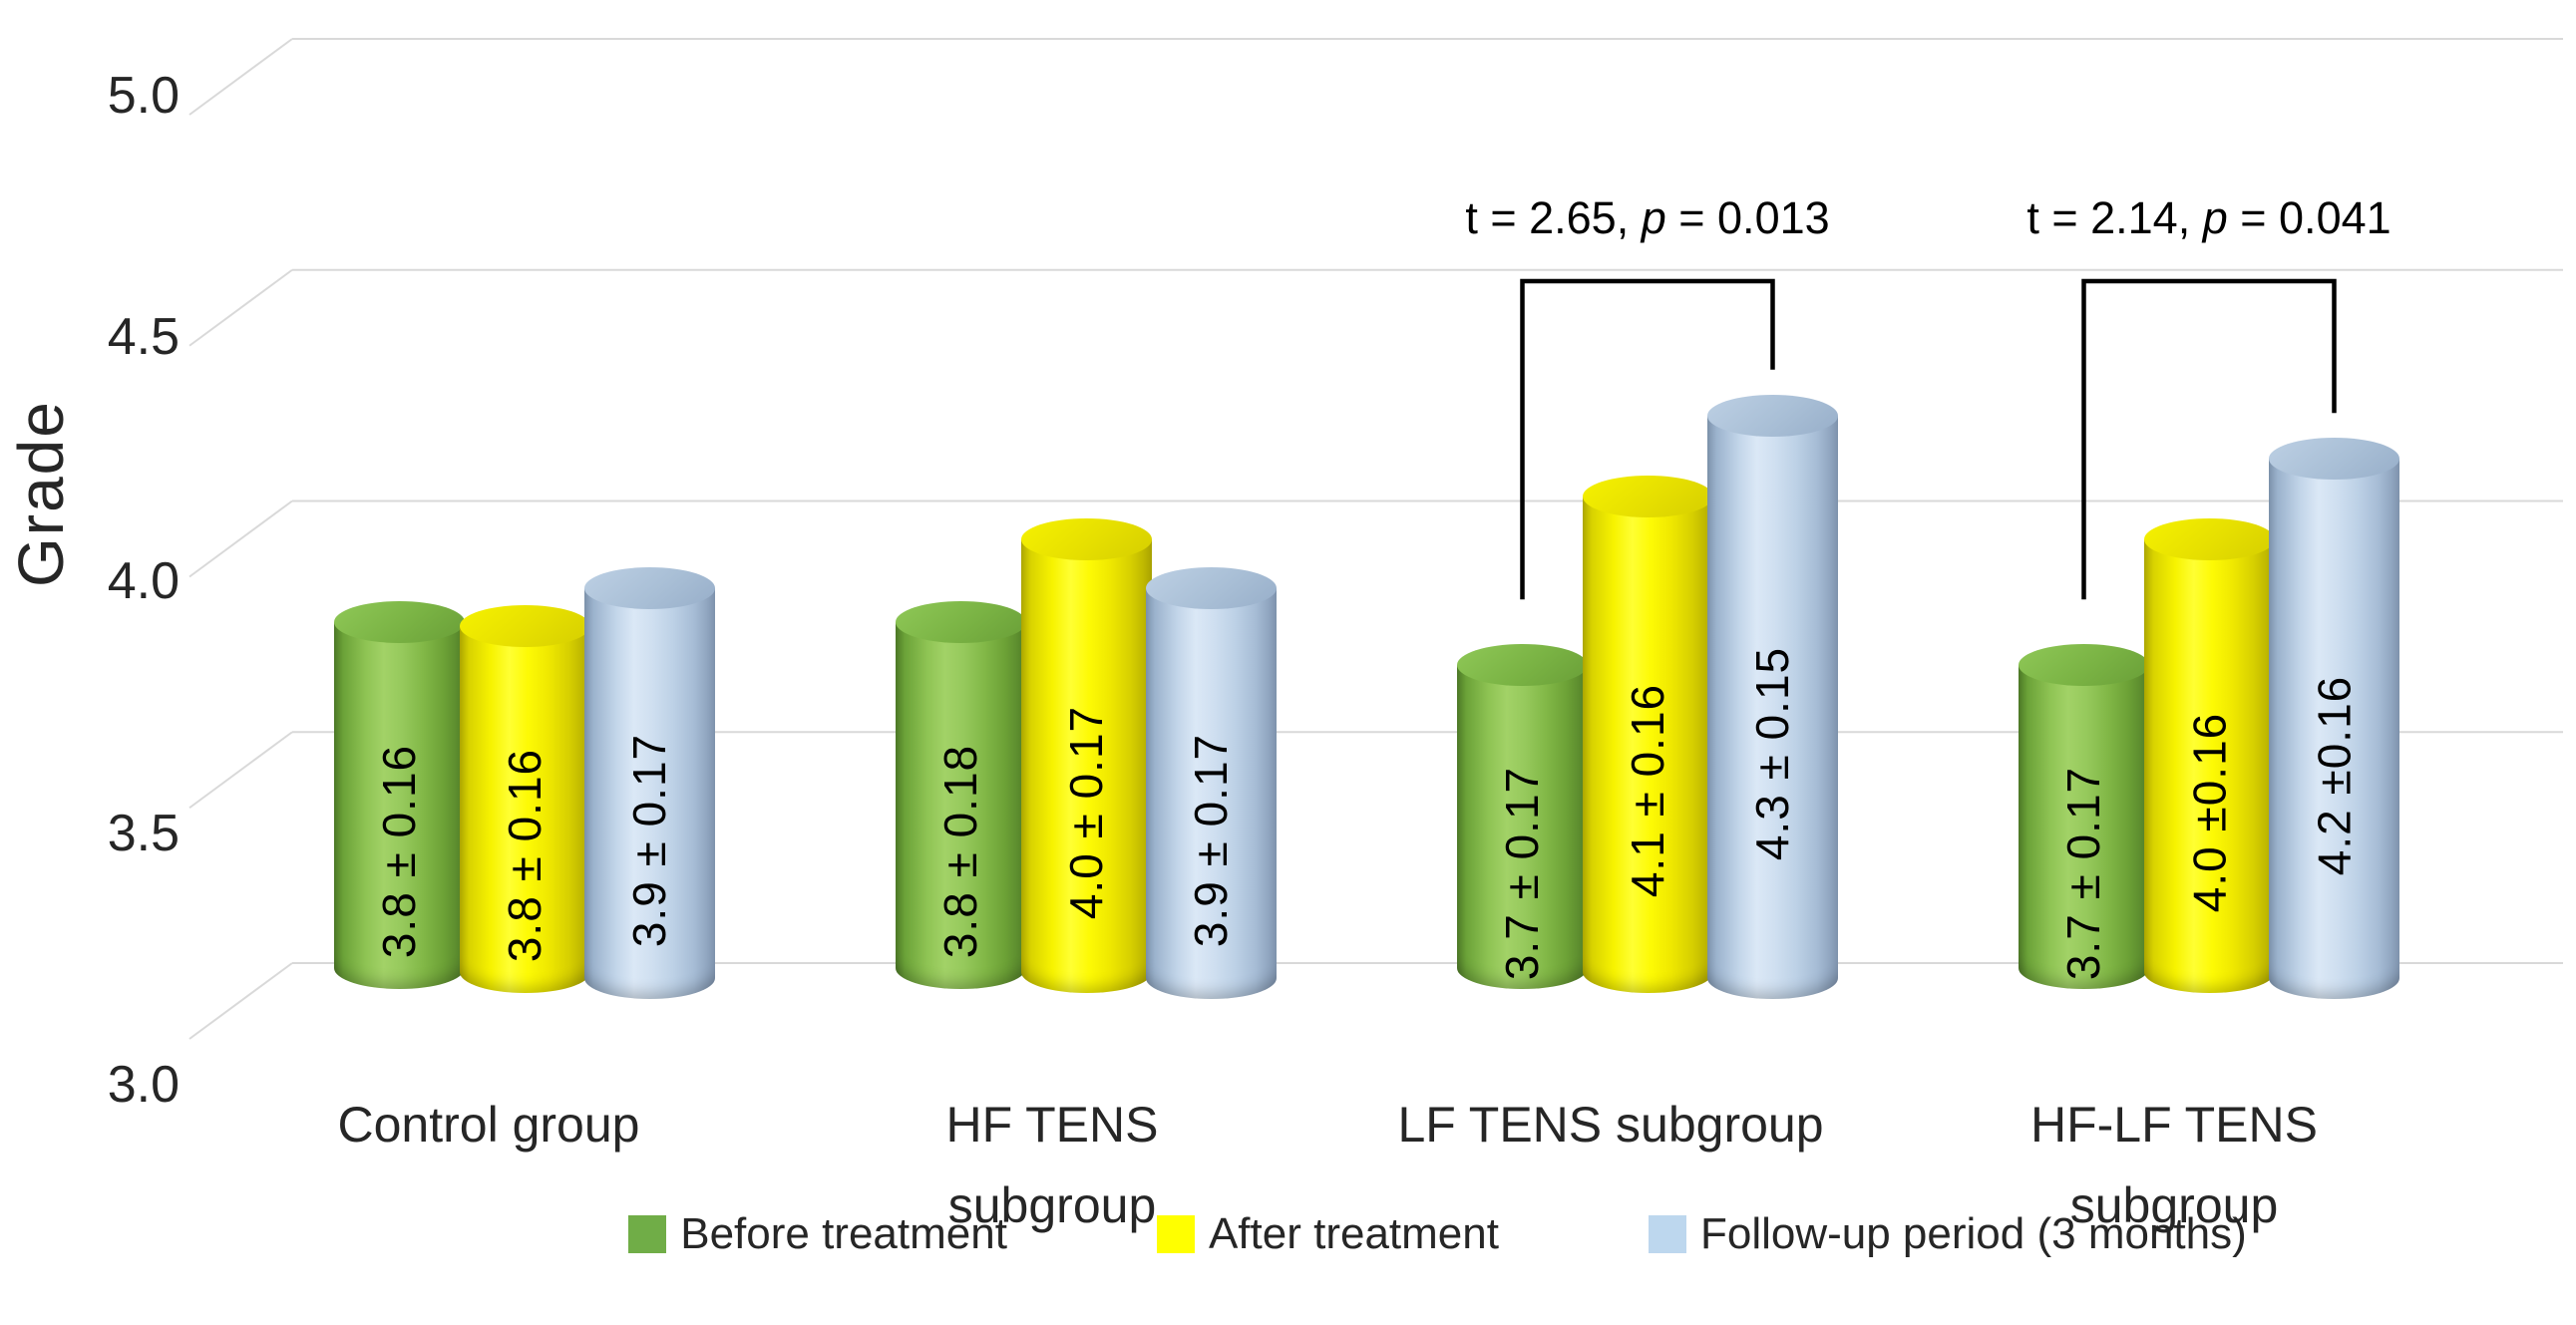 The image size is (2576, 1325). I want to click on bar-value-label: 3.8 ± 0.18, so click(961, 810).